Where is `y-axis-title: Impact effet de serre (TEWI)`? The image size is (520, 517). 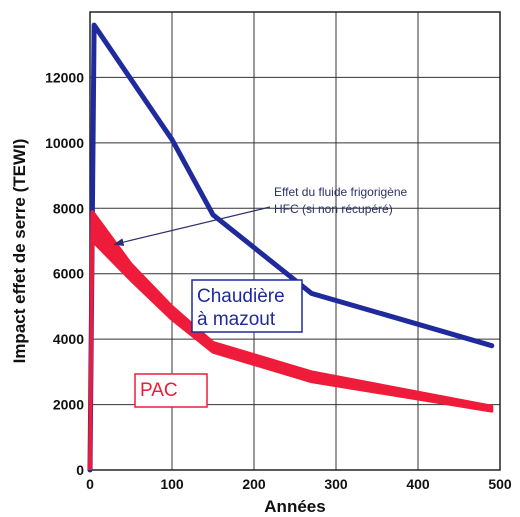
y-axis-title: Impact effet de serre (TEWI) is located at coordinates (19, 251).